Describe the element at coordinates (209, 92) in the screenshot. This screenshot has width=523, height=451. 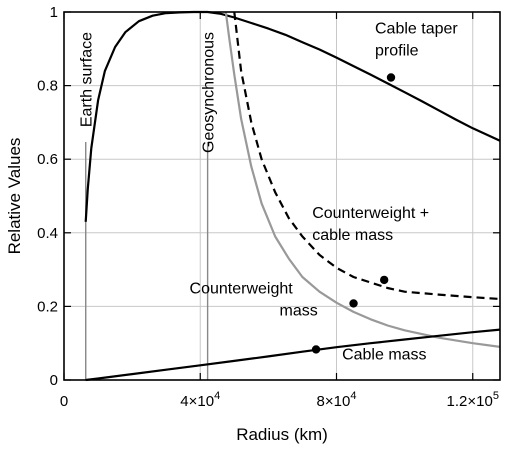
I see `geosynchronous-label: Geosynchronous` at that location.